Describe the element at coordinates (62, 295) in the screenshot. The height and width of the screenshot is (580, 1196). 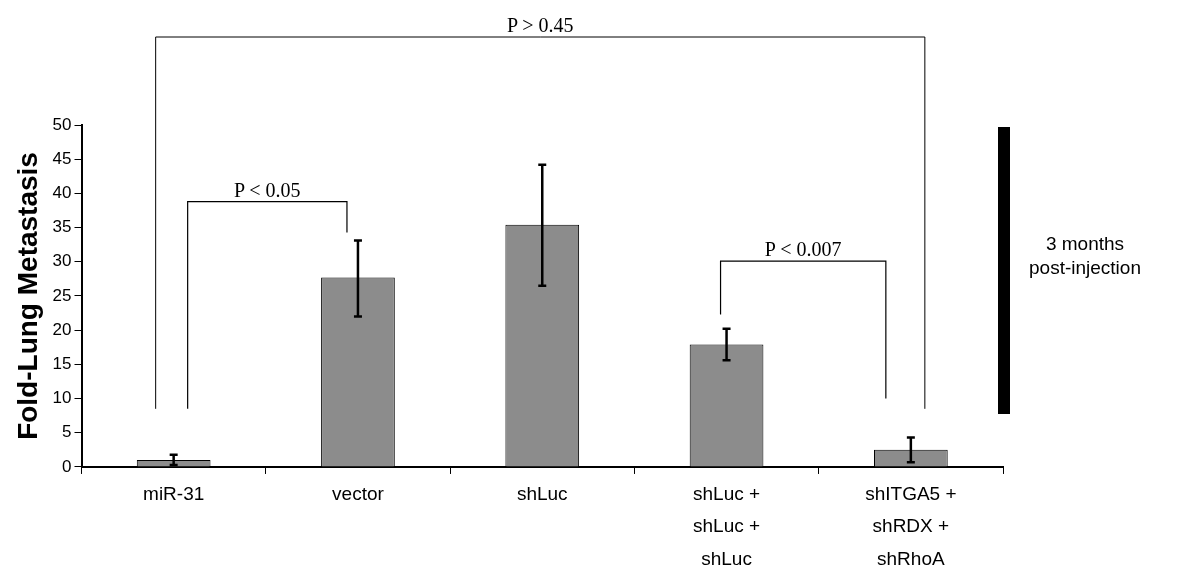
I see `y-tick-label: 25` at that location.